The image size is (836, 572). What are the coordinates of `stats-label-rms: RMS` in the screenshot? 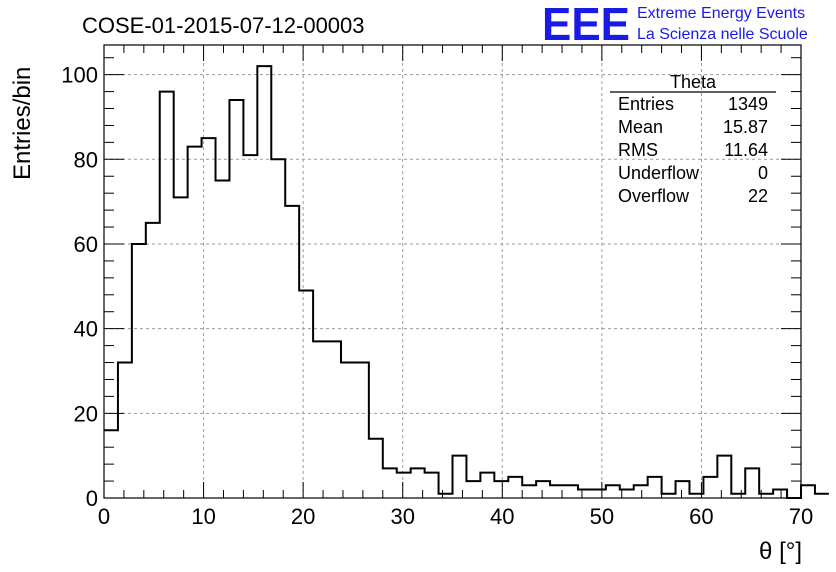 It's located at (638, 150).